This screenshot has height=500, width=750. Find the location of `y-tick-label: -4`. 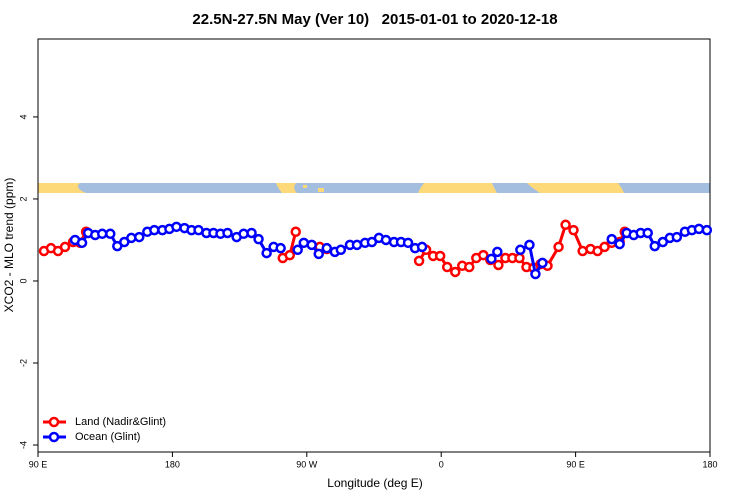

y-tick-label: -4 is located at coordinates (23, 445).